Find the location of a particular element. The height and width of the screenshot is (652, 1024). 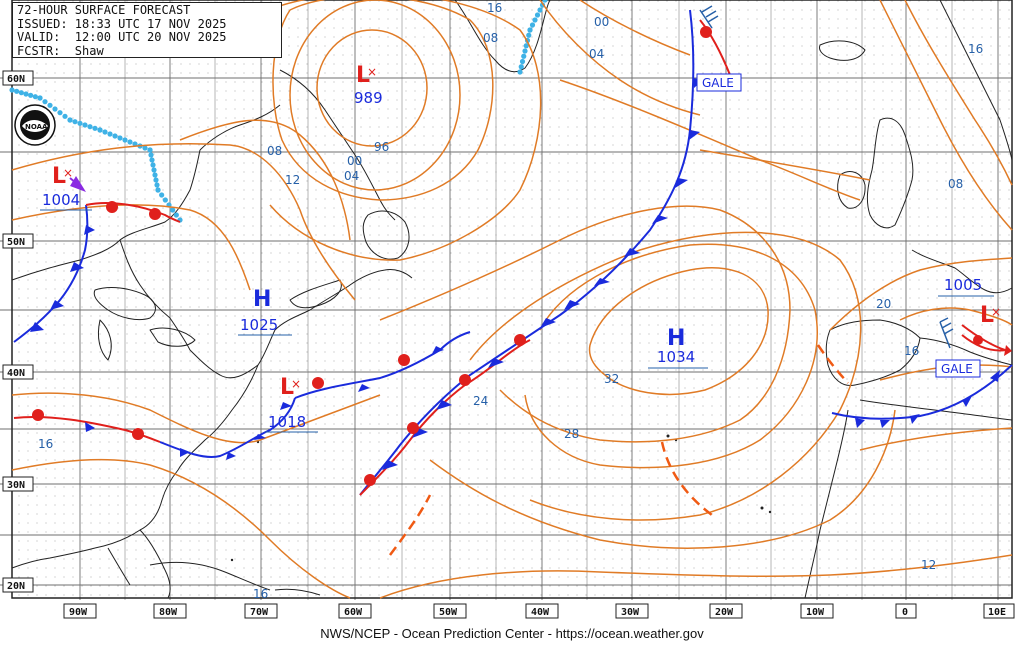

svg-text: 0 is located at coordinates (905, 612).